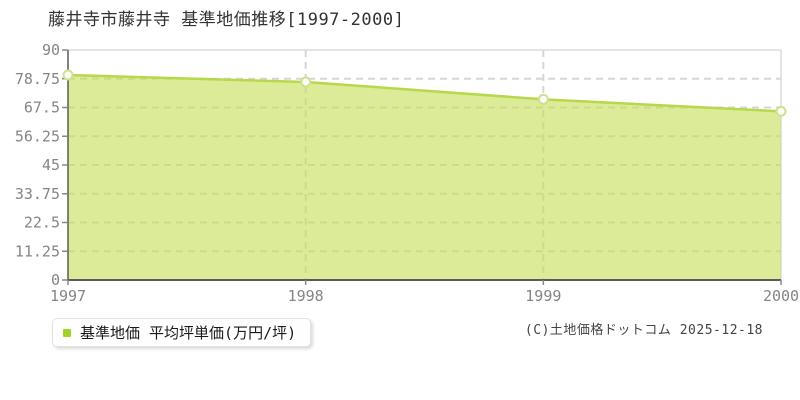 This screenshot has height=400, width=800. I want to click on y-tick-label: 90, so click(51, 50).